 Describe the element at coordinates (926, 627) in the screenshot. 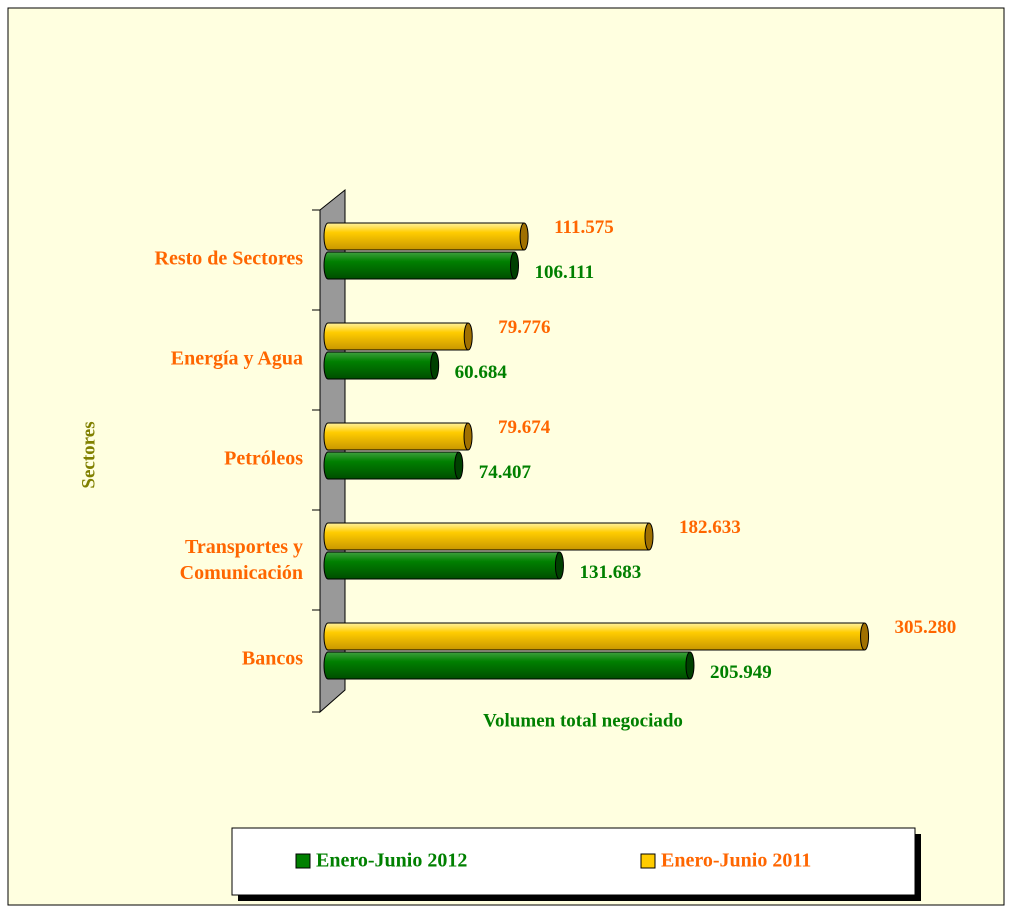

I see `value-label: 305.280` at that location.